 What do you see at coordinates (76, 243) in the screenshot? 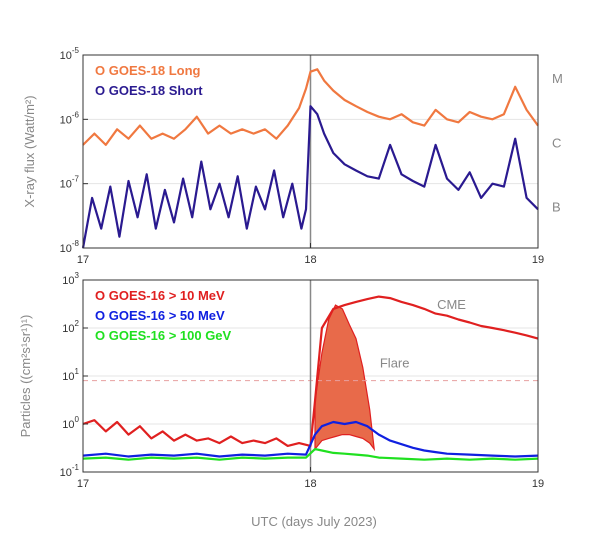
I see `y-tick-exponent: -8` at bounding box center [76, 243].